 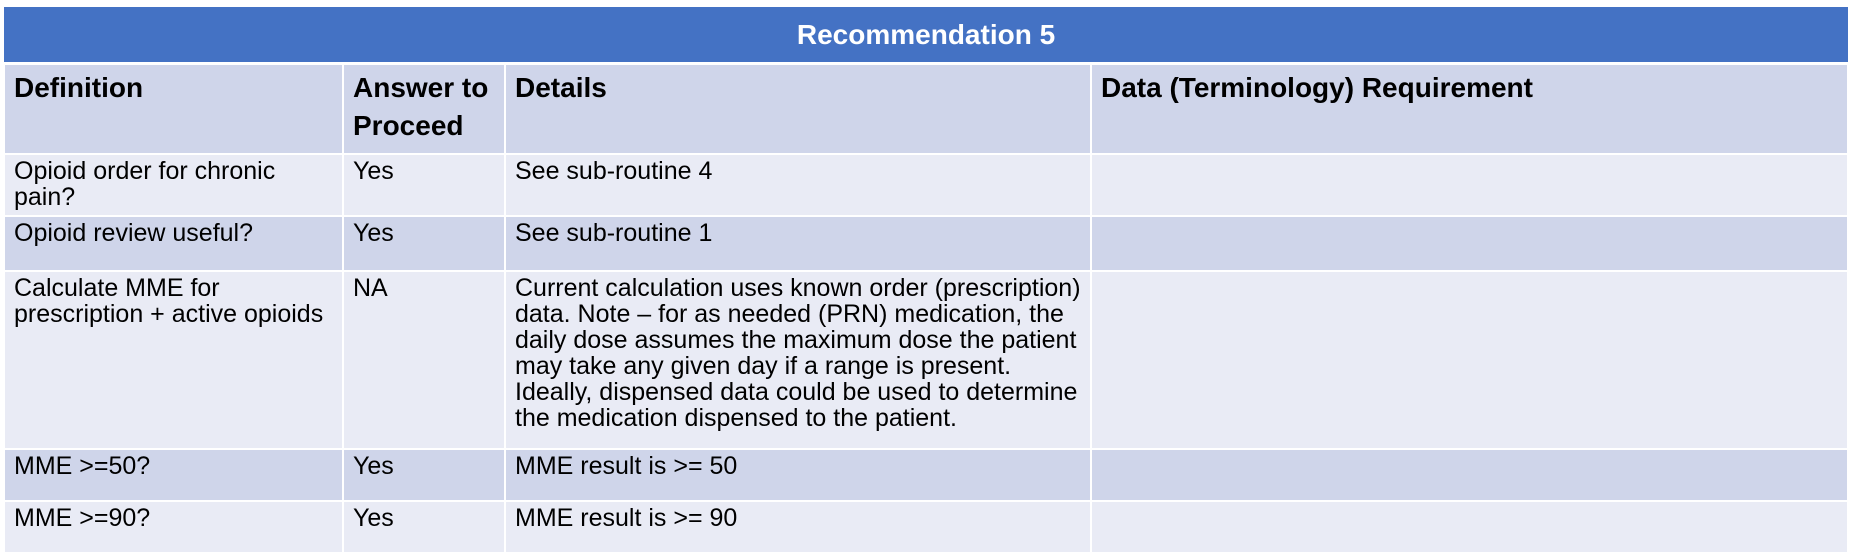 I want to click on definition-cell: Opioid review useful?, so click(x=173, y=243).